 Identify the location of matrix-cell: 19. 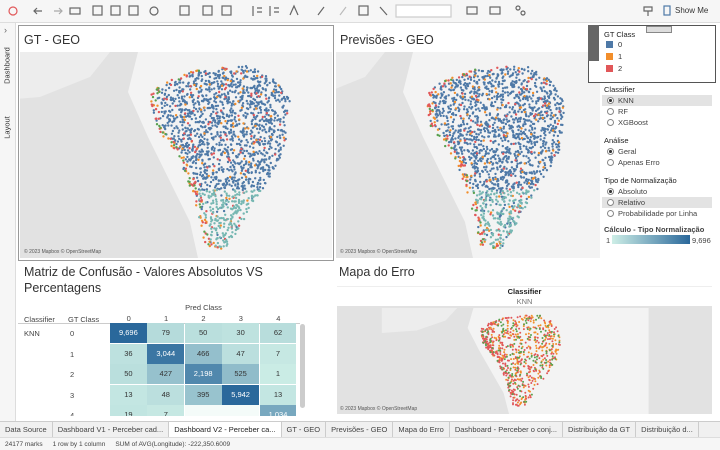
(128, 410).